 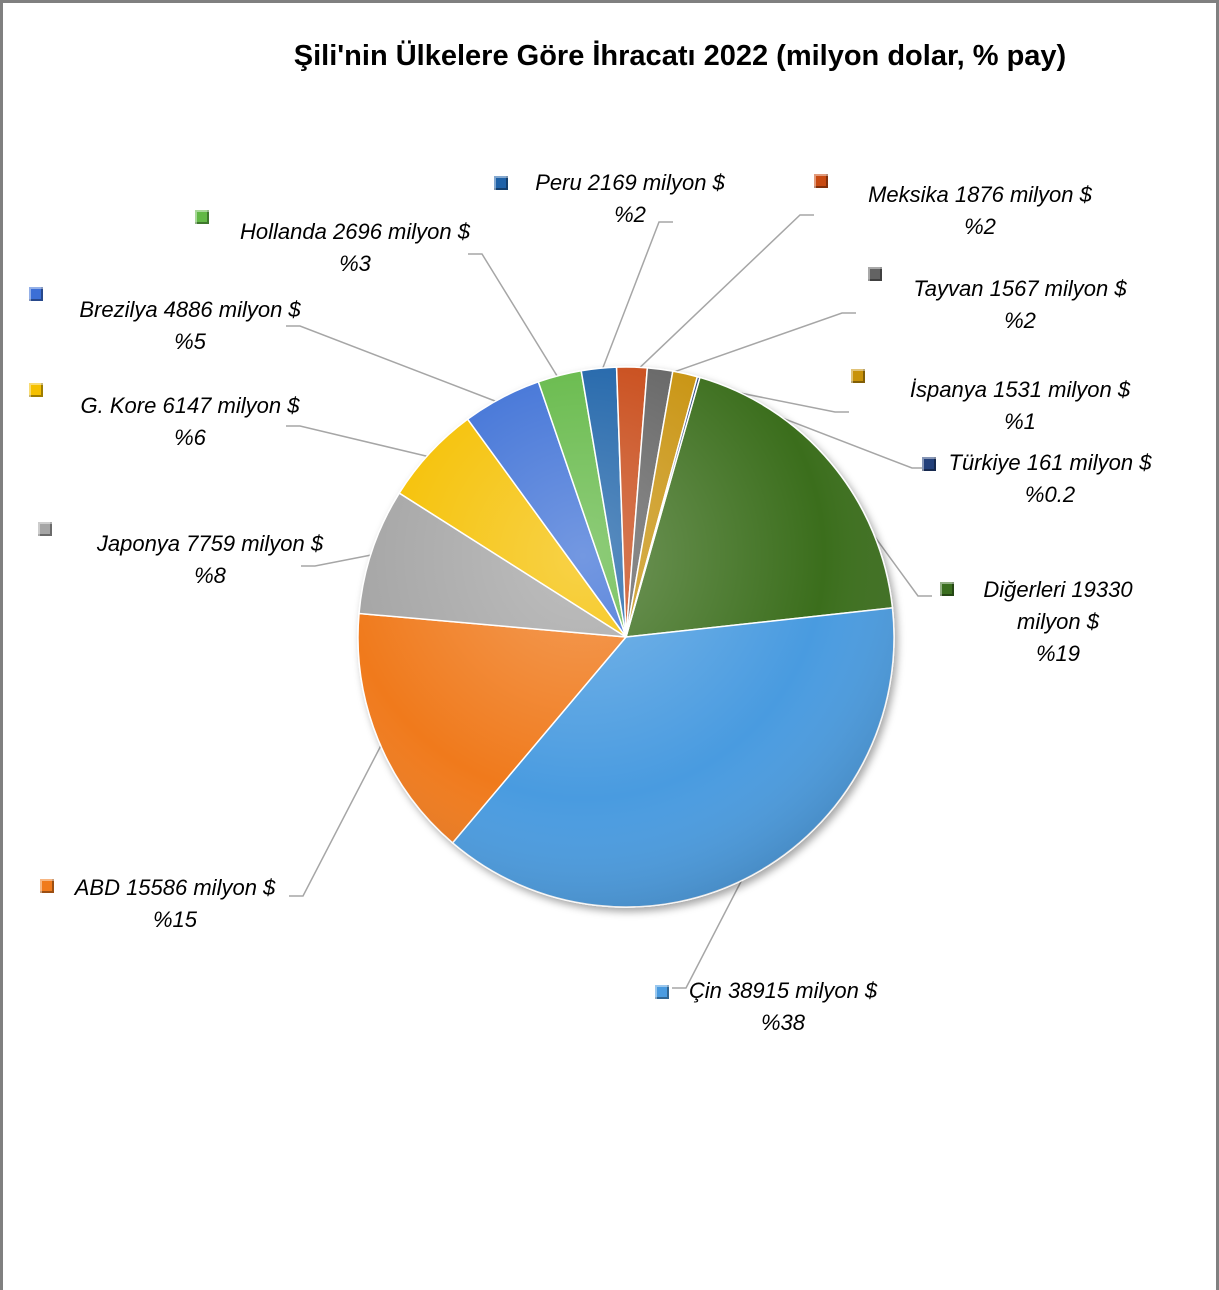 I want to click on data-label-11: Türkiye 161 milyon $ %0.2, so click(x=1050, y=479).